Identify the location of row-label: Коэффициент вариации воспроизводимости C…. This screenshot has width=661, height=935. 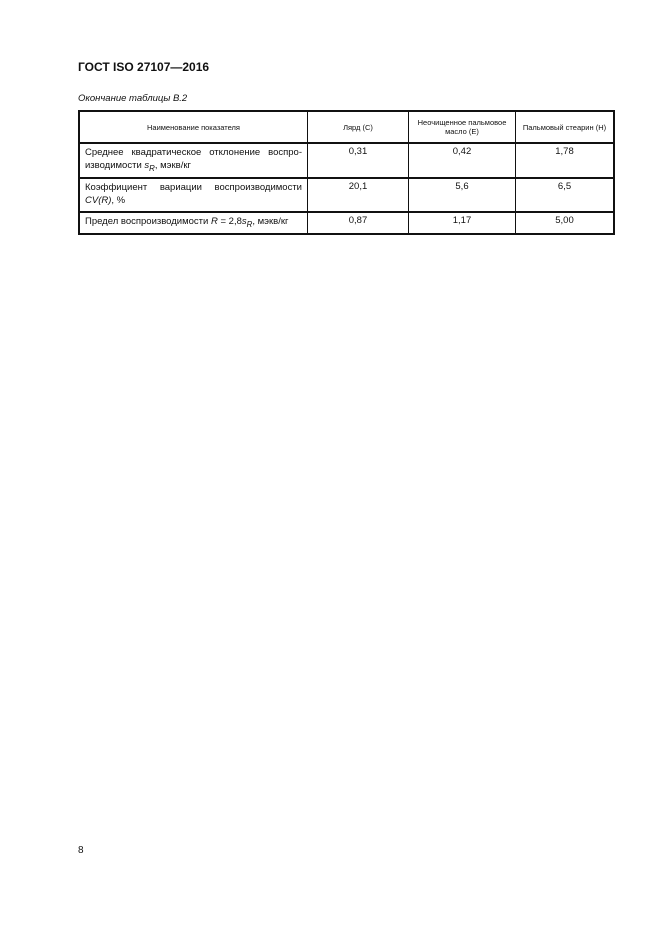
(193, 194).